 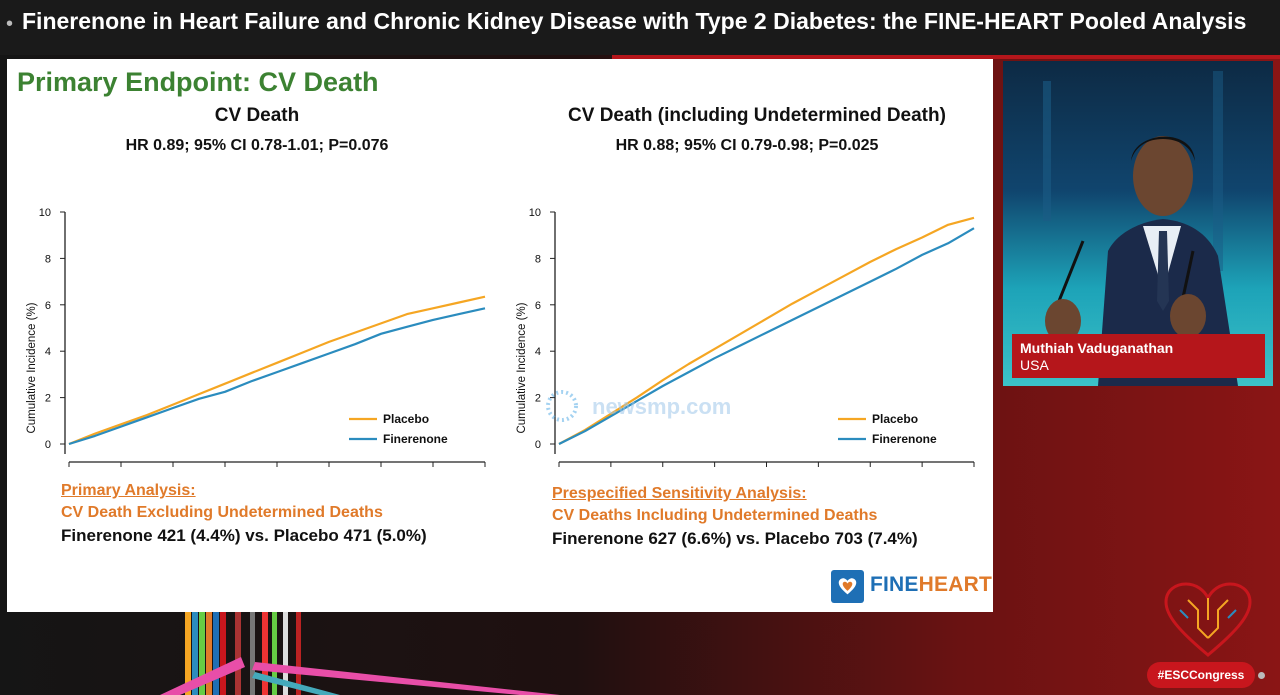 I want to click on watermark-text: newsmp.com, so click(x=662, y=406).